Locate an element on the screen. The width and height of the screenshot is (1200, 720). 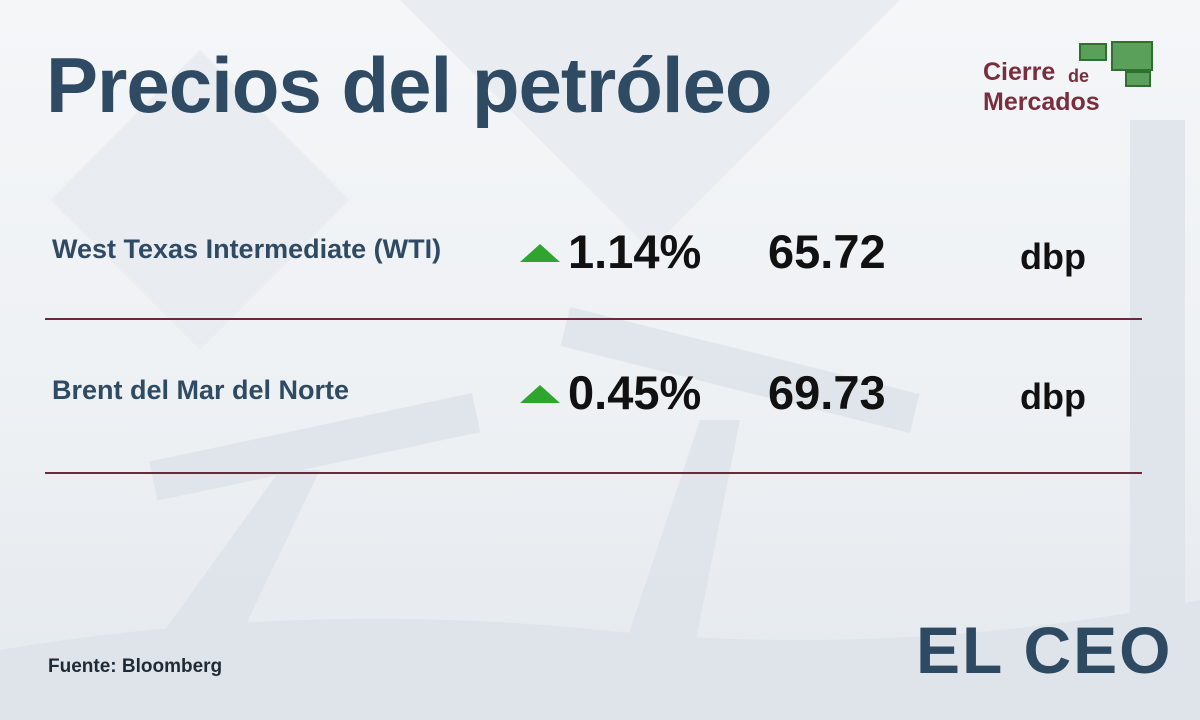
logo: EL CEO is located at coordinates (1044, 650).